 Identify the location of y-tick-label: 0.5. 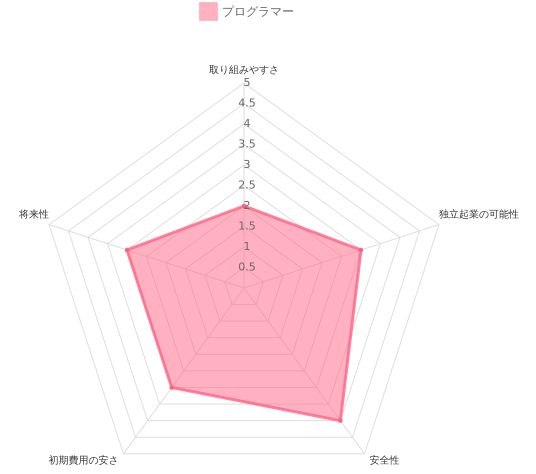
(247, 267).